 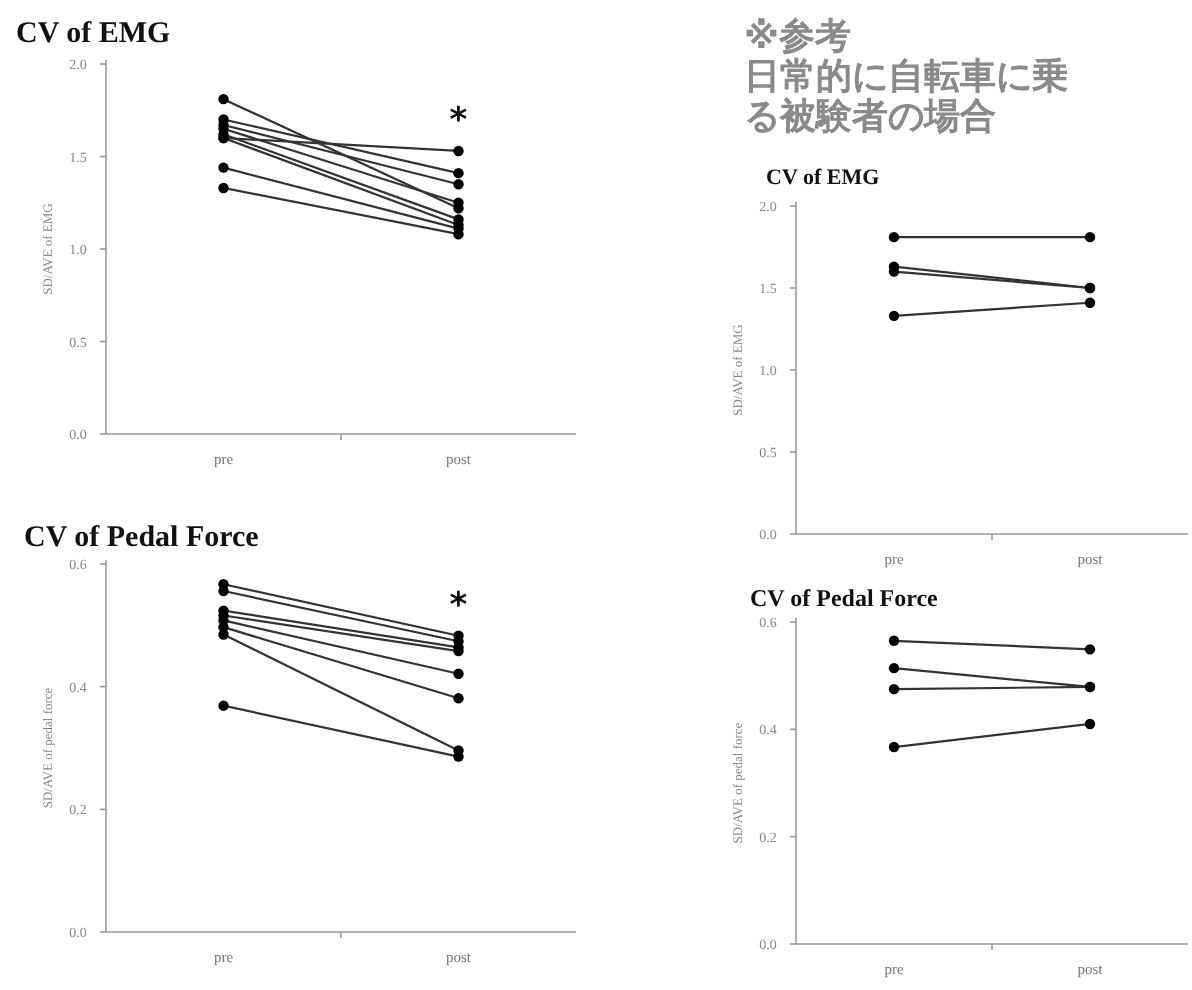 I want to click on annotation: ※参考, so click(x=797, y=37).